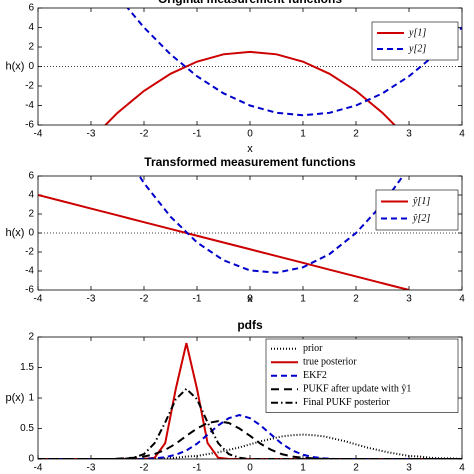 The width and height of the screenshot is (474, 474). I want to click on chart-title: Transformed measurement functions, so click(250, 162).